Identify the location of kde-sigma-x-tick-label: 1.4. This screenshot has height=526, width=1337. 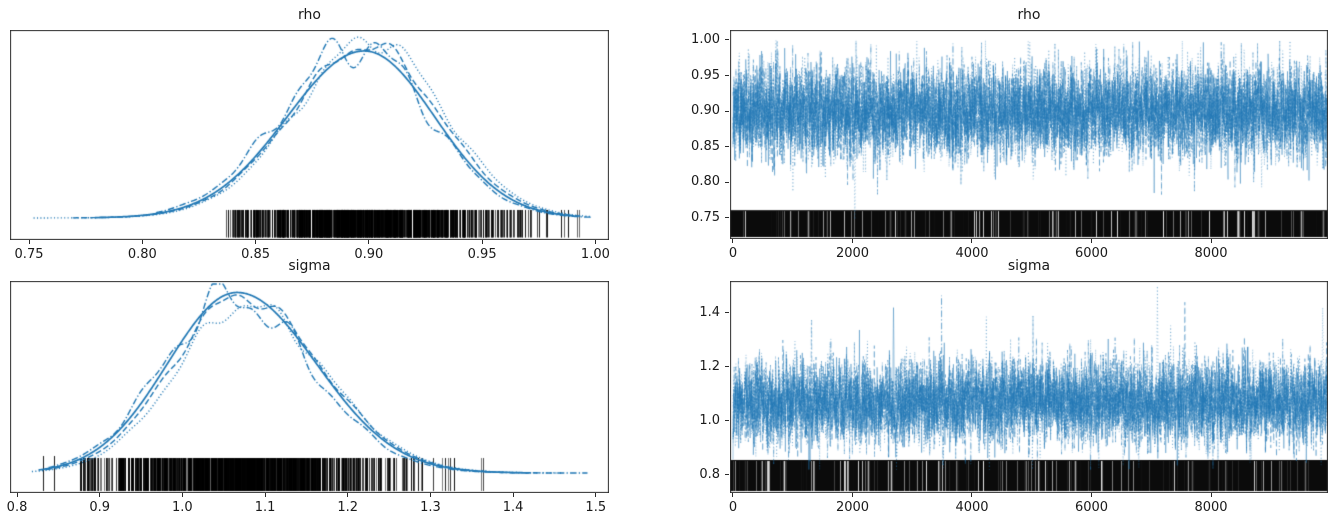
(513, 507).